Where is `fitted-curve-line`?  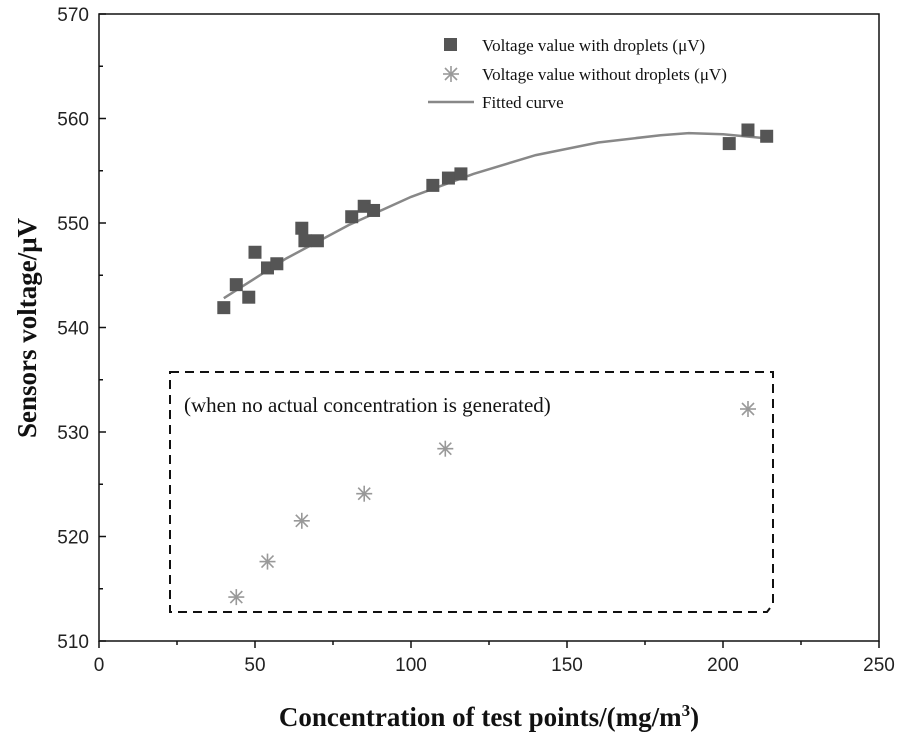
fitted-curve-line is located at coordinates (495, 215).